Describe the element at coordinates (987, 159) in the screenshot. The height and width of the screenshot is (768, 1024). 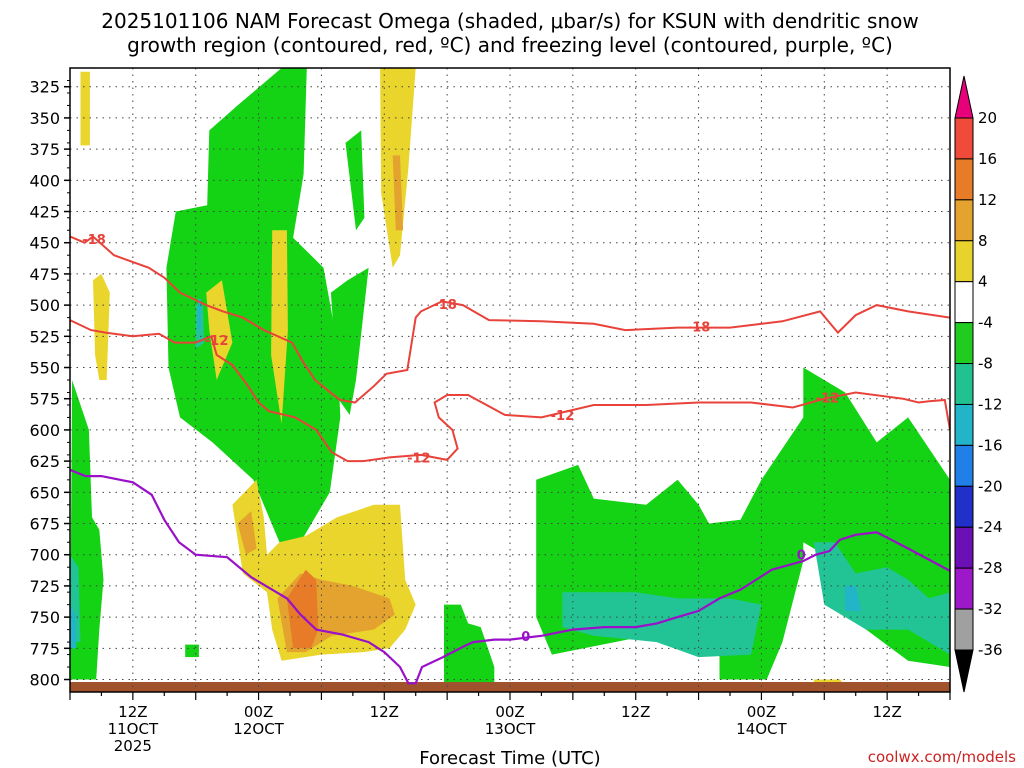
I see `colorbar-label: 16` at that location.